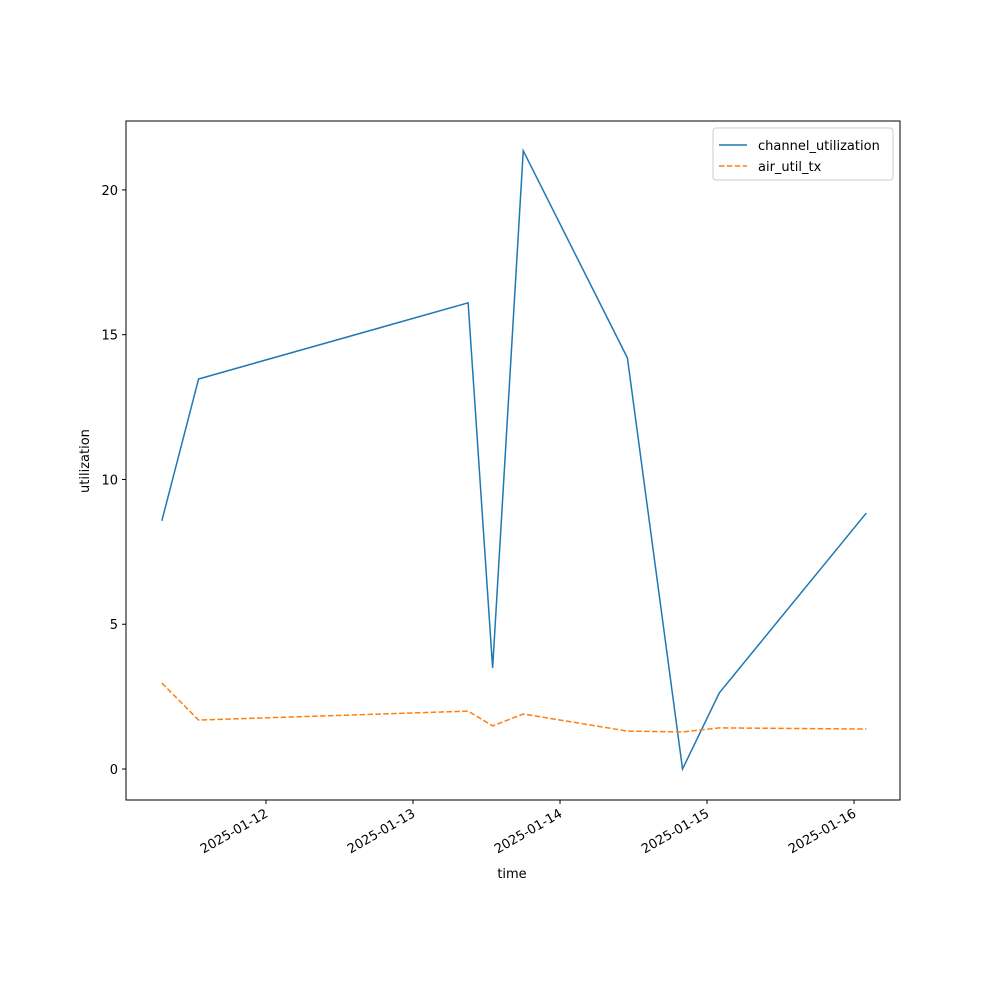  Describe the element at coordinates (114, 770) in the screenshot. I see `y-tick-label: 0` at that location.